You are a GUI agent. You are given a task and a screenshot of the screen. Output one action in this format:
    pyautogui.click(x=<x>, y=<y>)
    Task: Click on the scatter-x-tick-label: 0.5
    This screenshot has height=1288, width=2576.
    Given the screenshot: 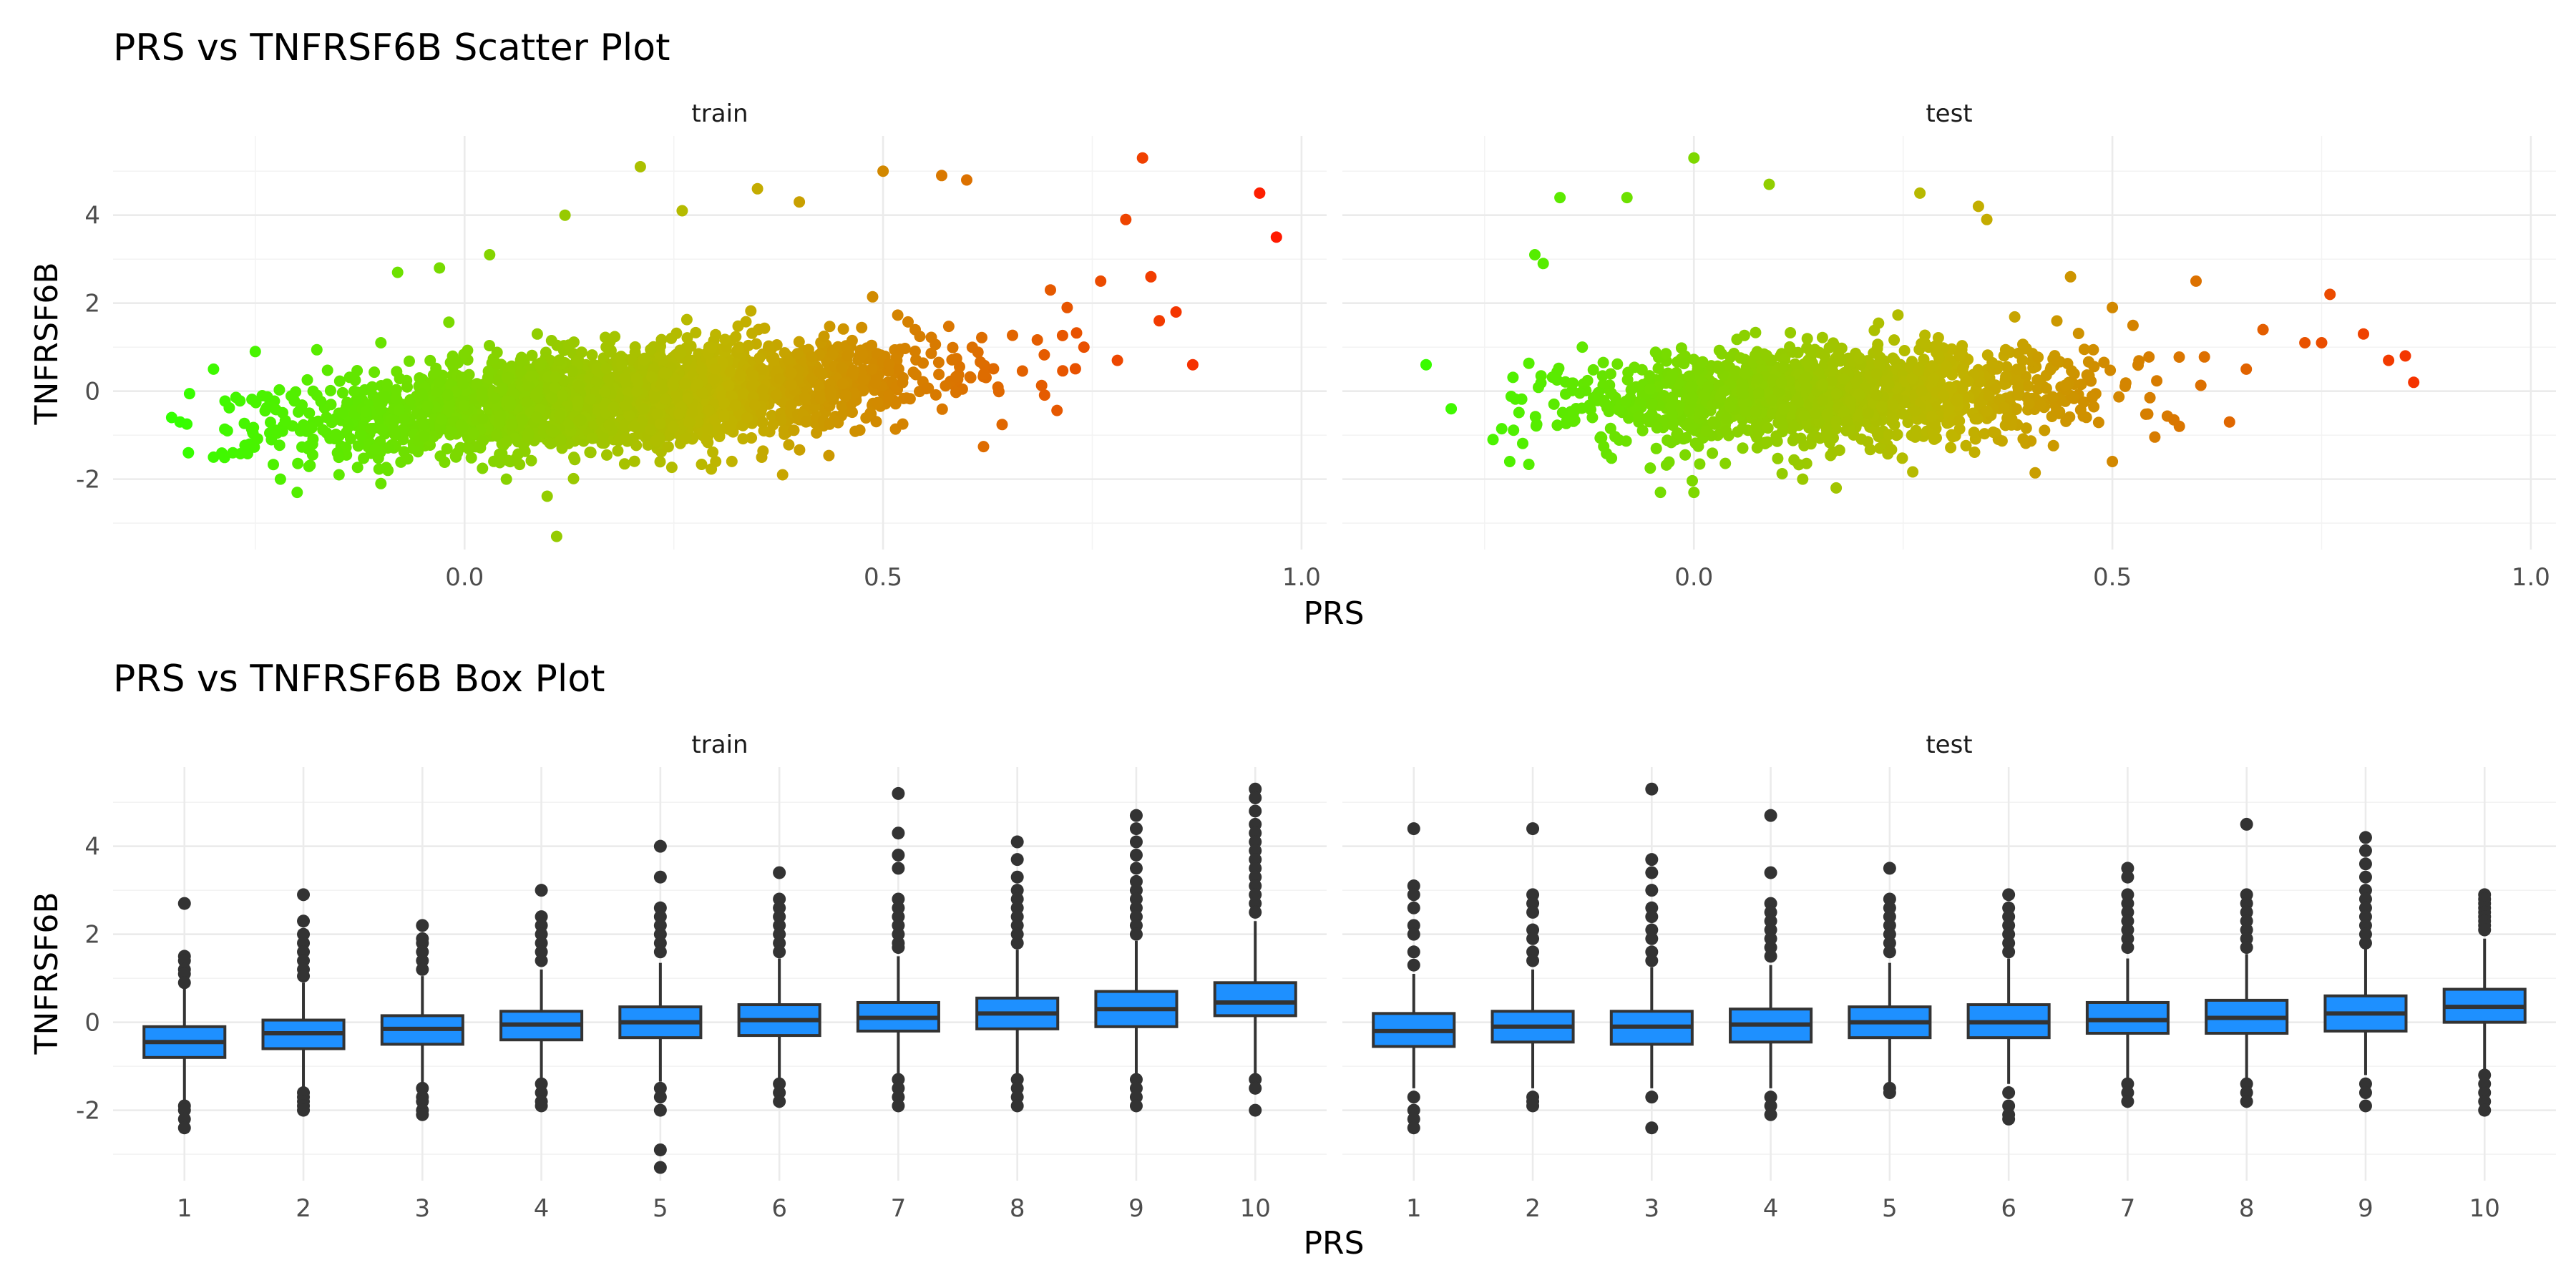 What is the action you would take?
    pyautogui.click(x=2112, y=577)
    